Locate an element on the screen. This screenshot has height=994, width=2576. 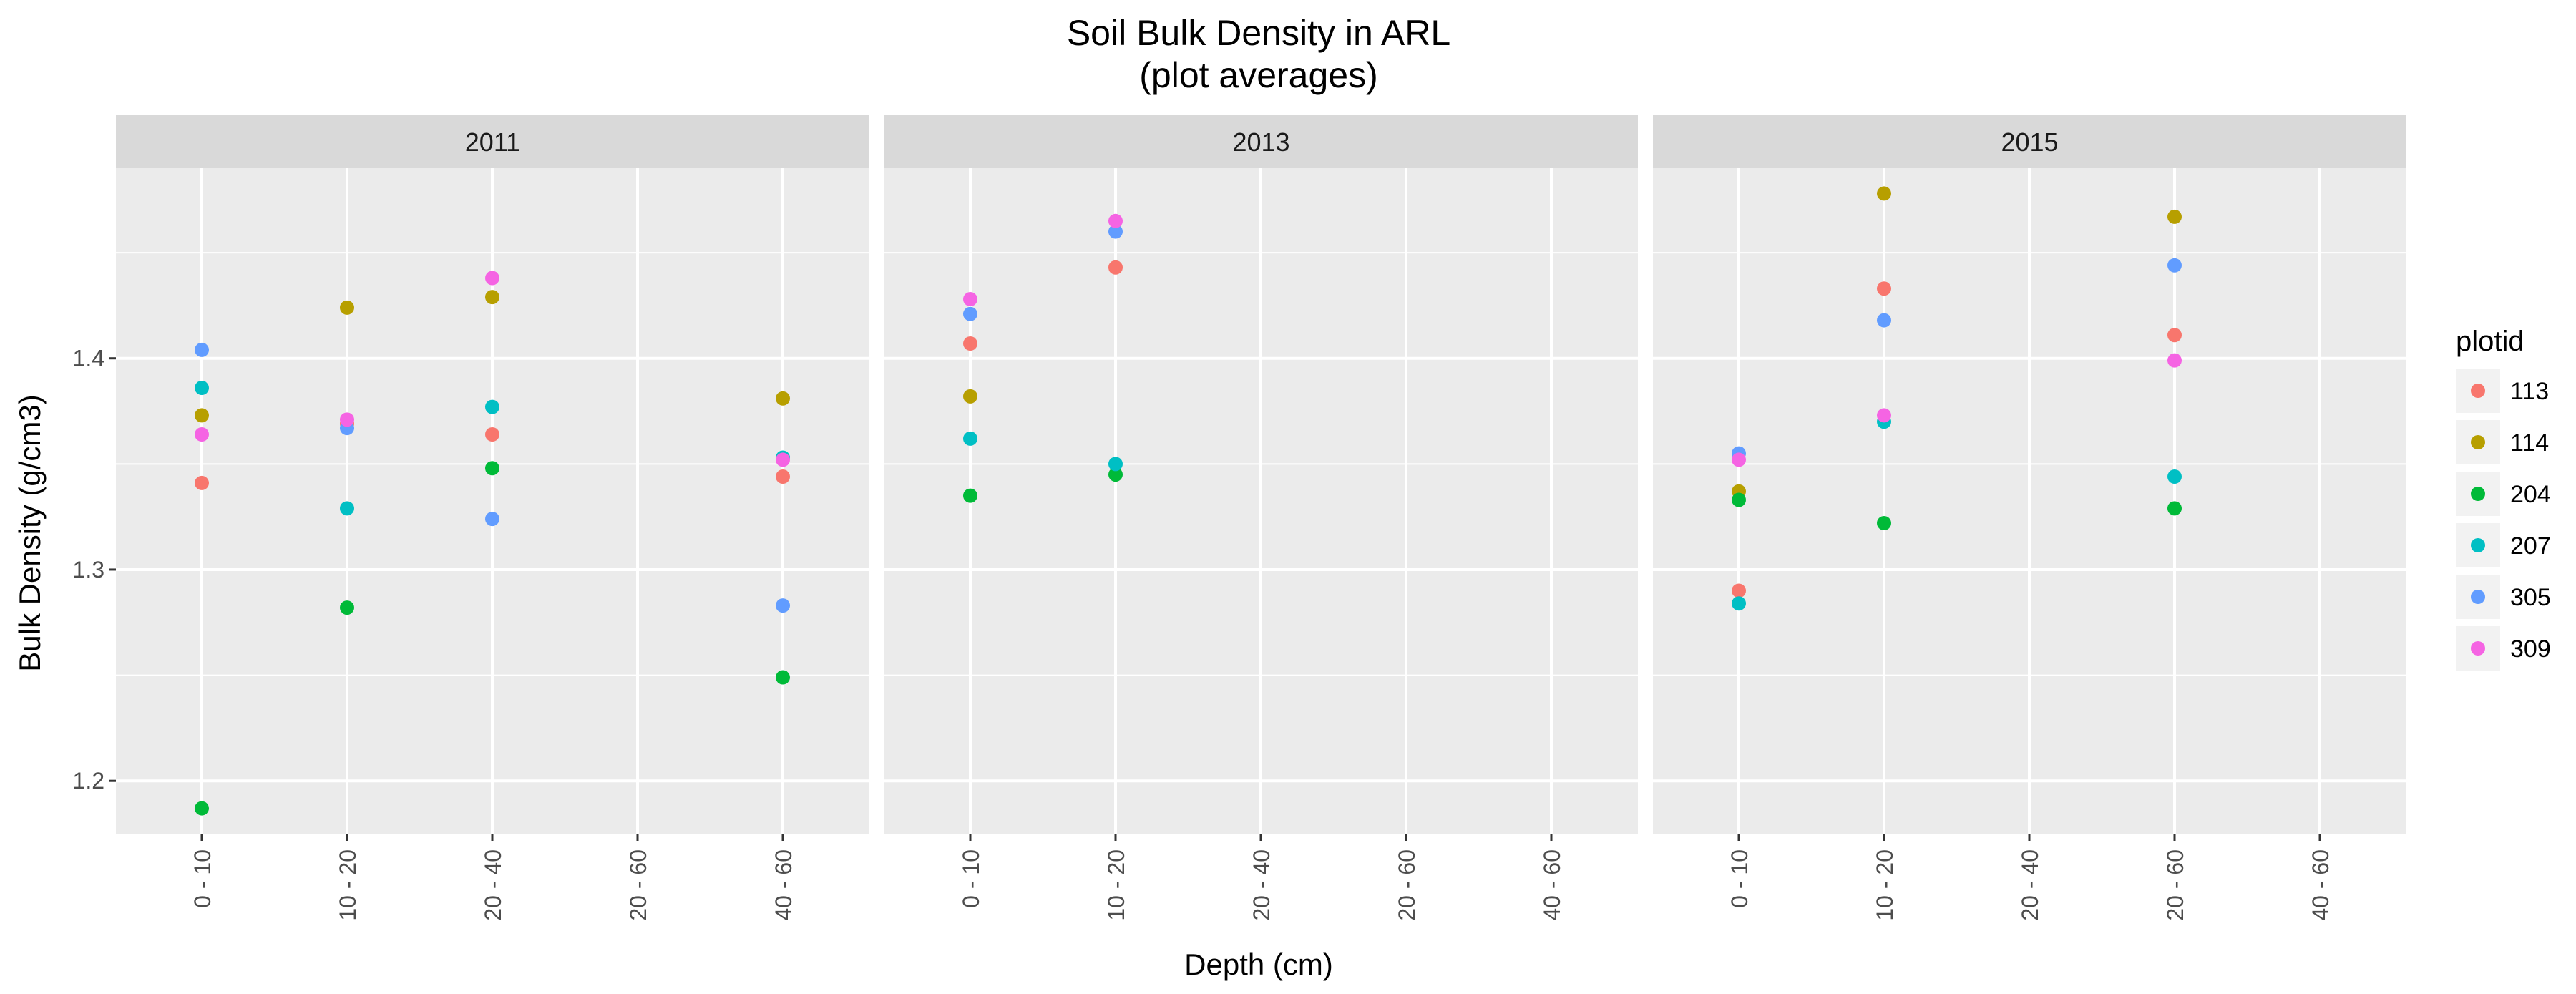
legend-entry-114: 114 is located at coordinates (2502, 442).